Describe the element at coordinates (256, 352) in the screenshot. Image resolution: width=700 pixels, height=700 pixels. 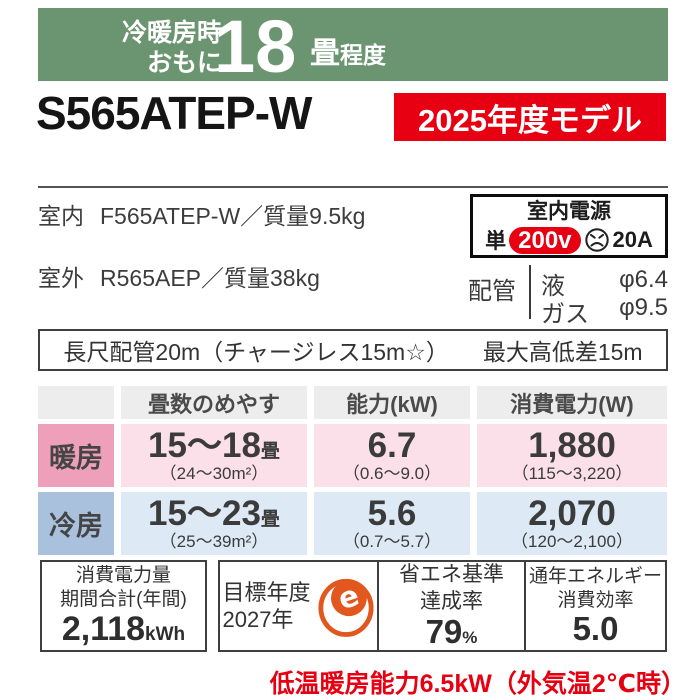
I see `long-pipe-text: 長尺配管20m（チャージレス15m☆）` at that location.